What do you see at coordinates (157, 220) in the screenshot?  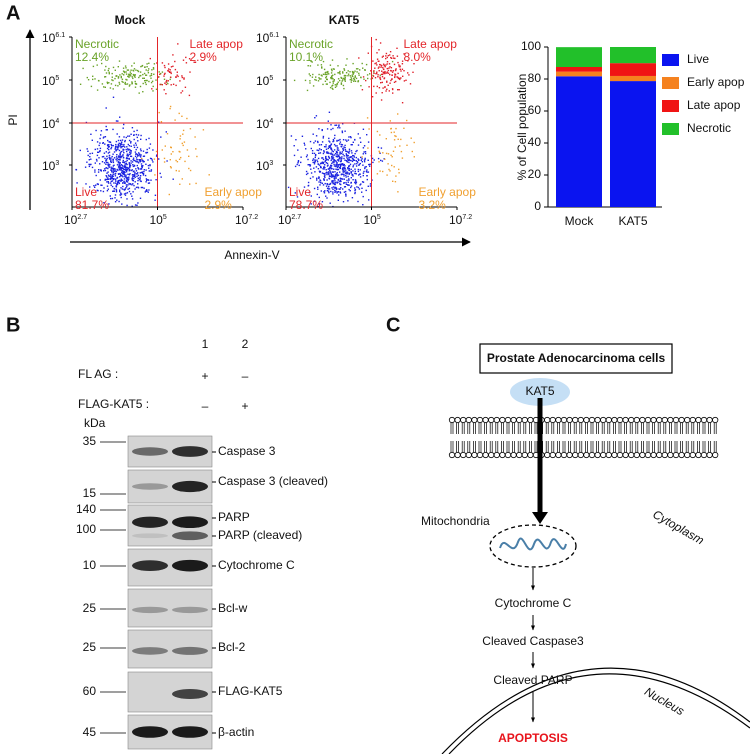 I see `tick-base: 10` at bounding box center [157, 220].